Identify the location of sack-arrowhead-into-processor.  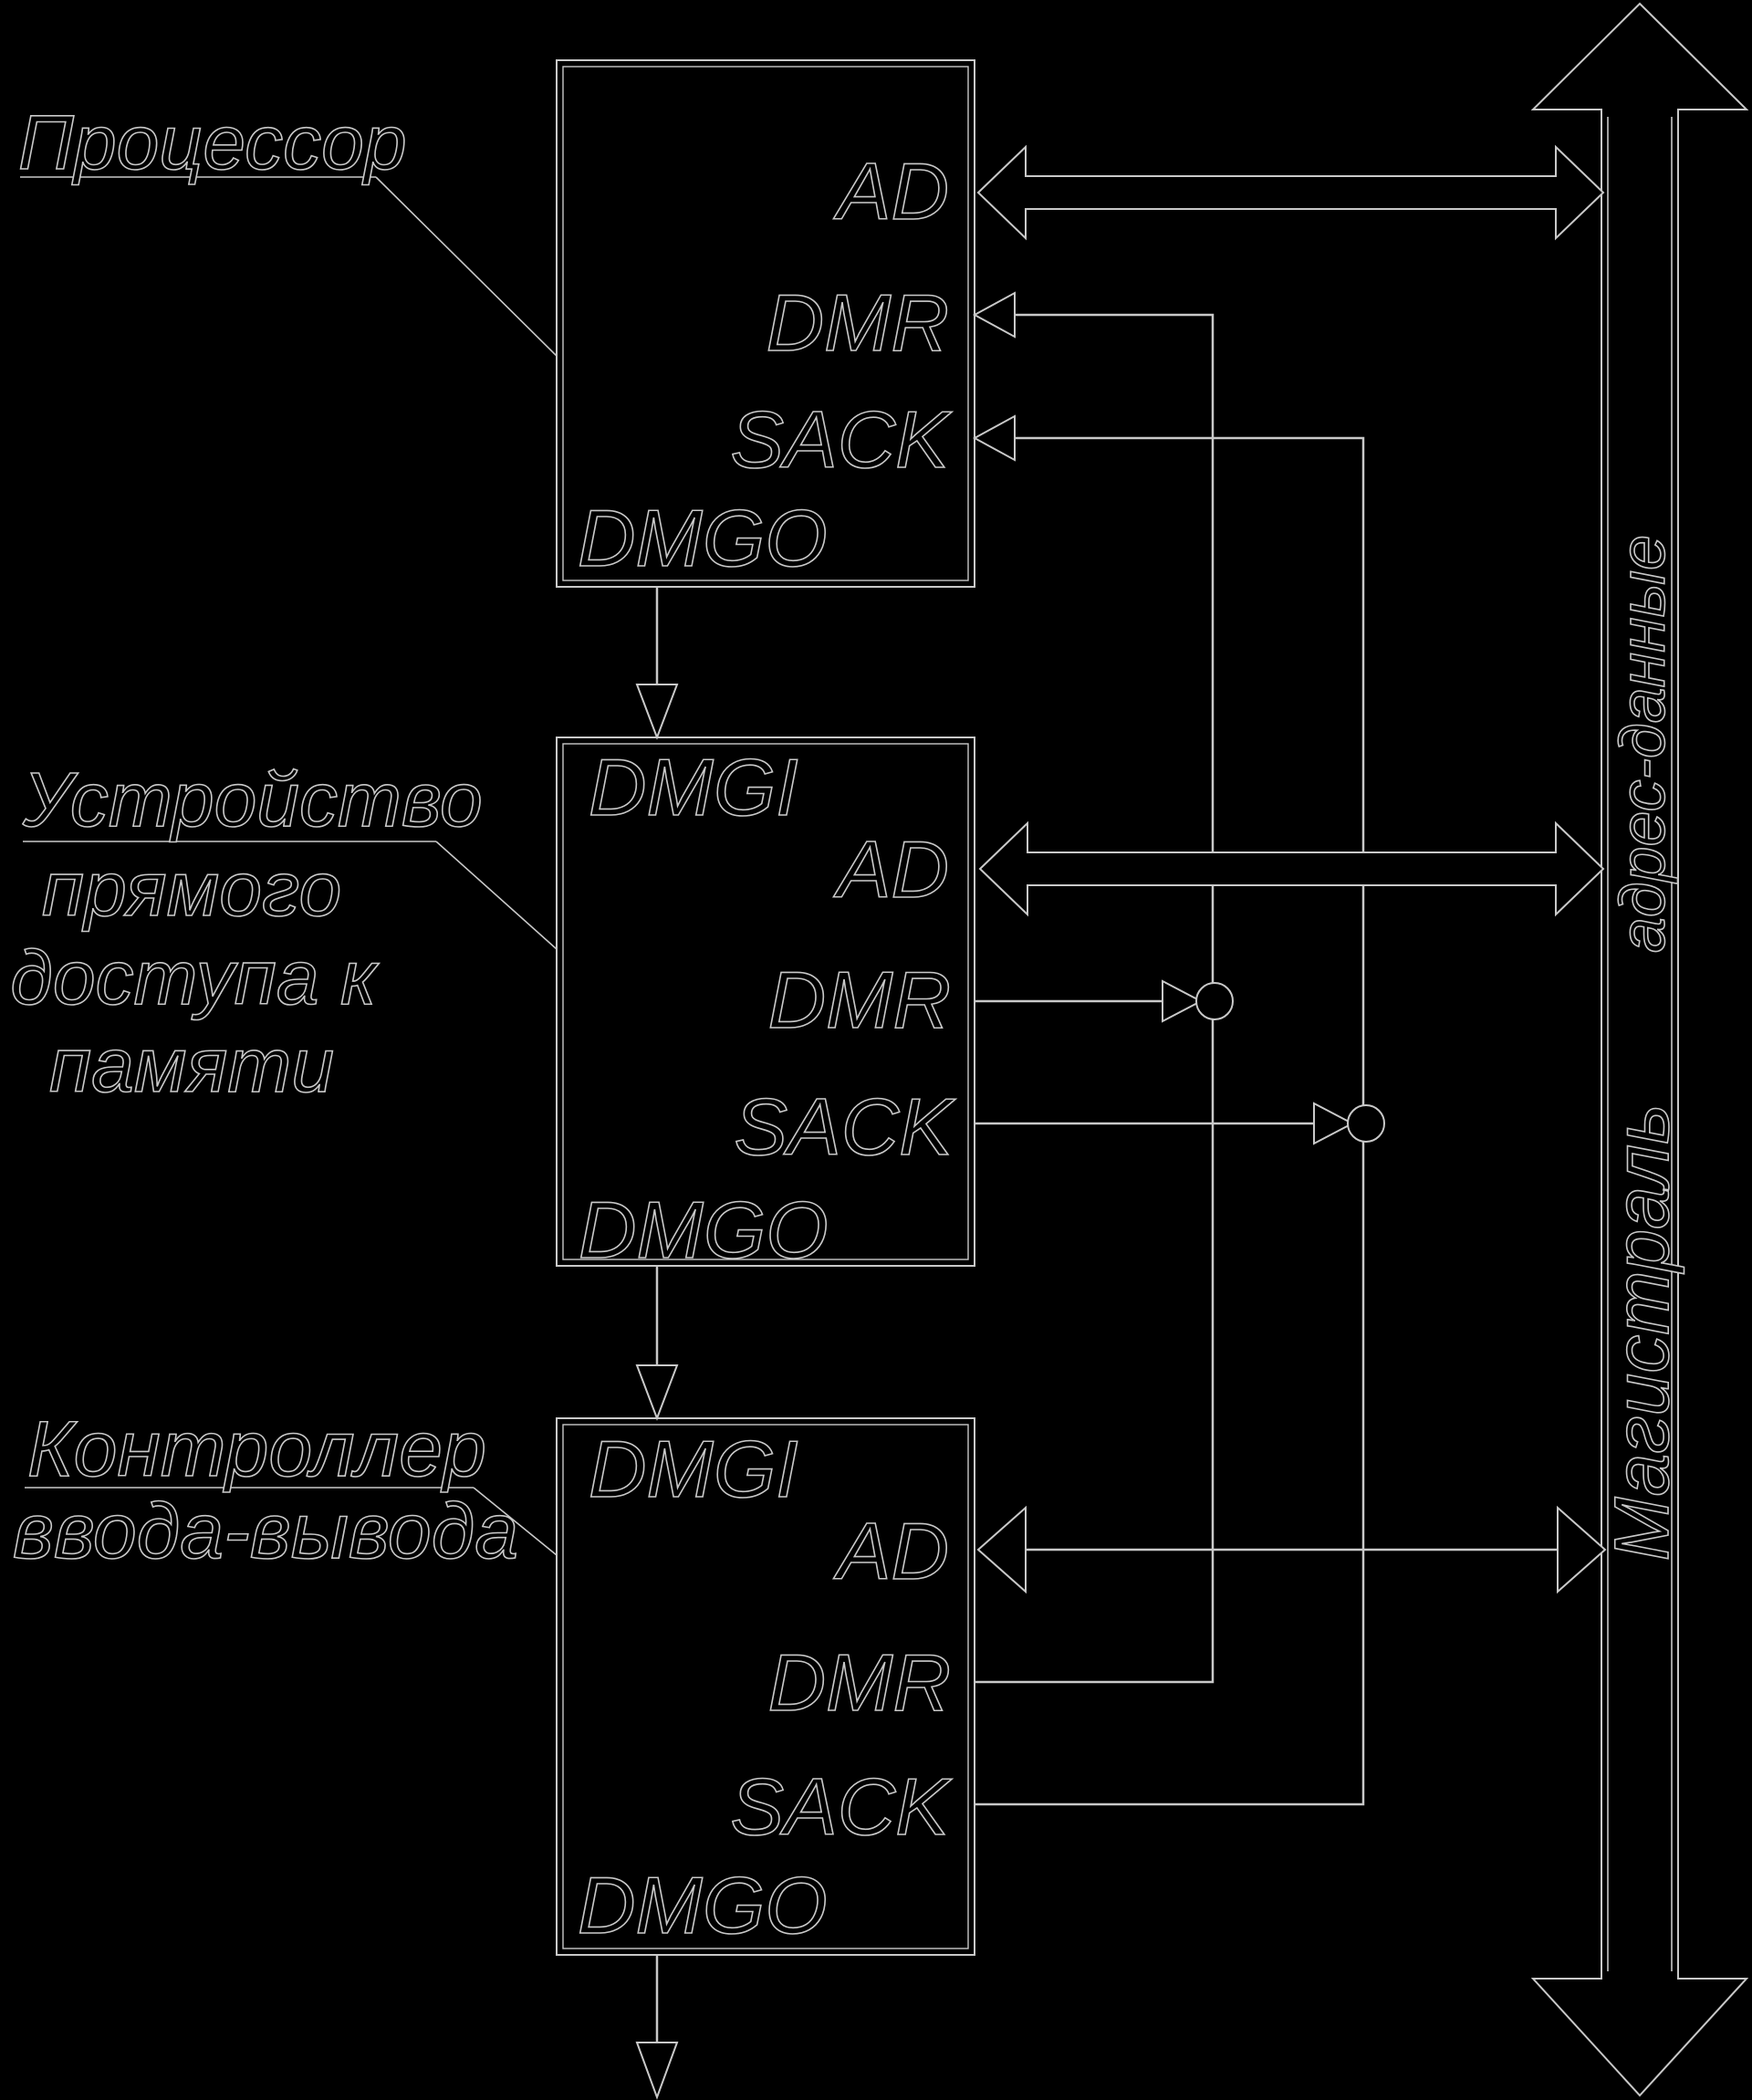
(994, 438).